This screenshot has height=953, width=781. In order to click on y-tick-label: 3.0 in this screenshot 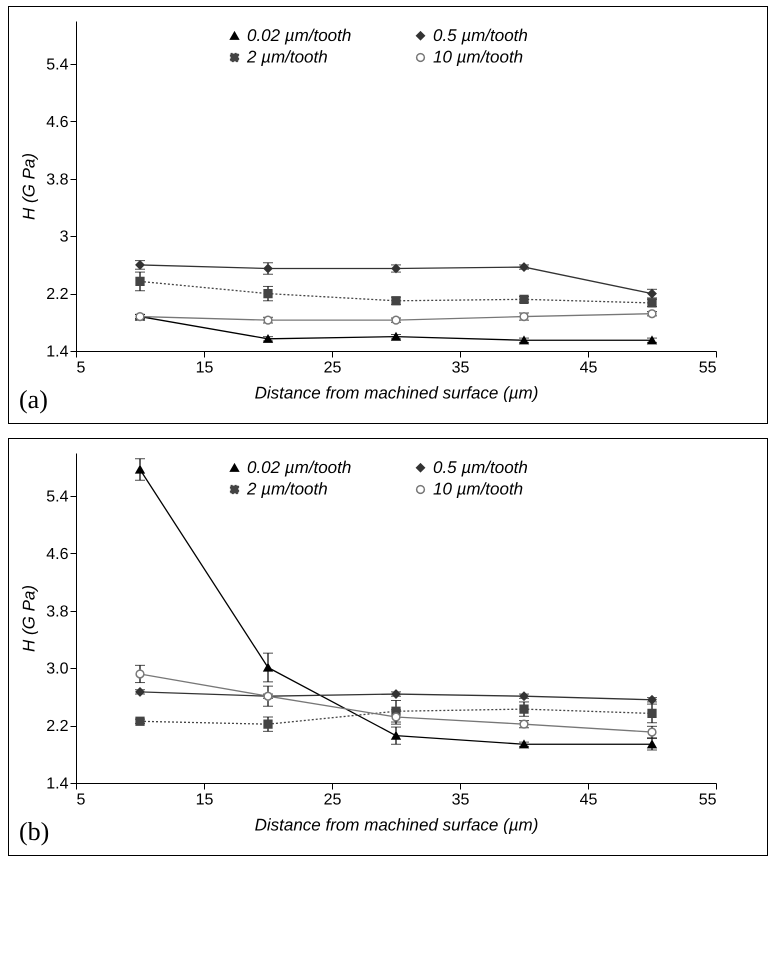, I will do `click(57, 669)`.